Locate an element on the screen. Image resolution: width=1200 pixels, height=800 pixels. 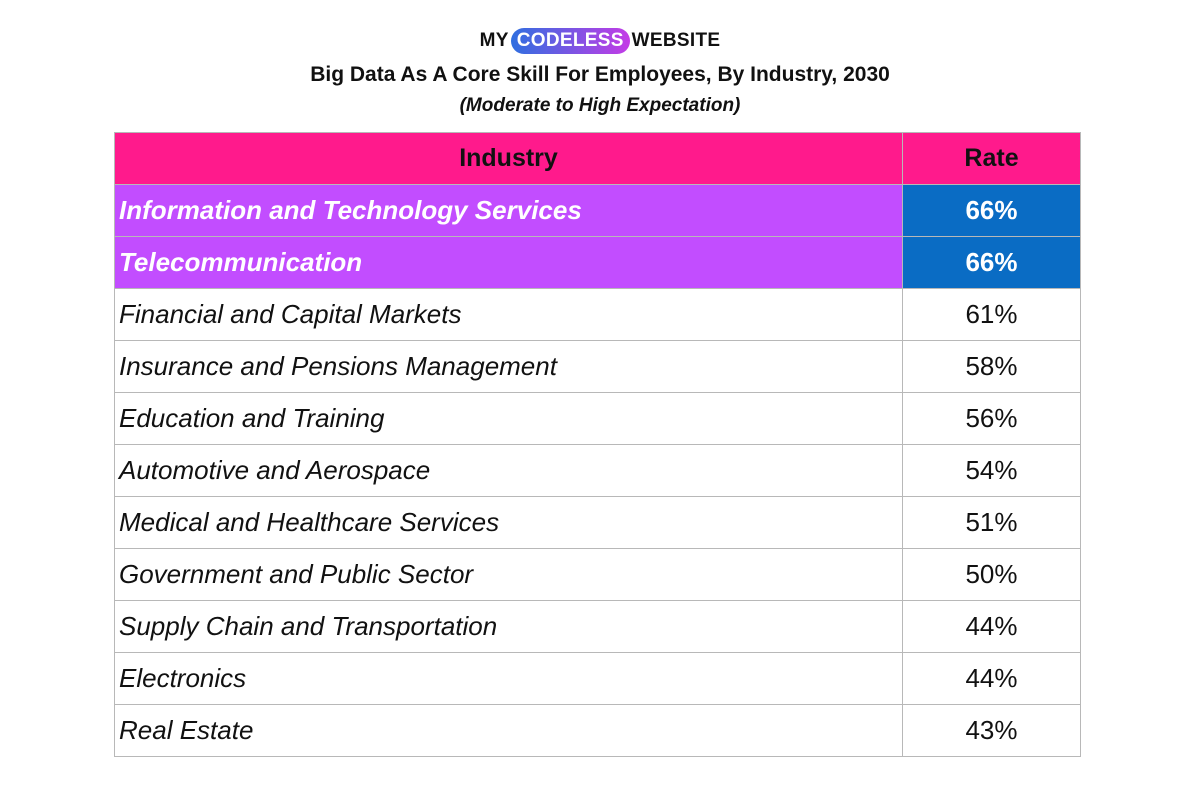
industry-cell: Automotive and Aerospace is located at coordinates (508, 470).